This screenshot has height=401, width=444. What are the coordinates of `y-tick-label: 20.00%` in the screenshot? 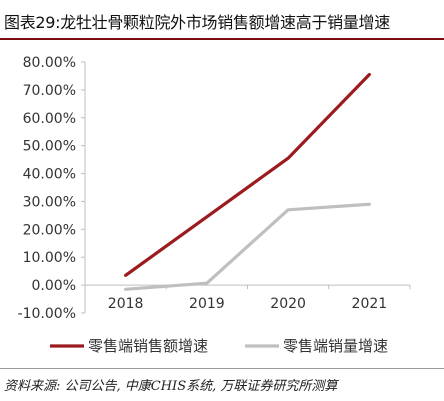 It's located at (49, 230).